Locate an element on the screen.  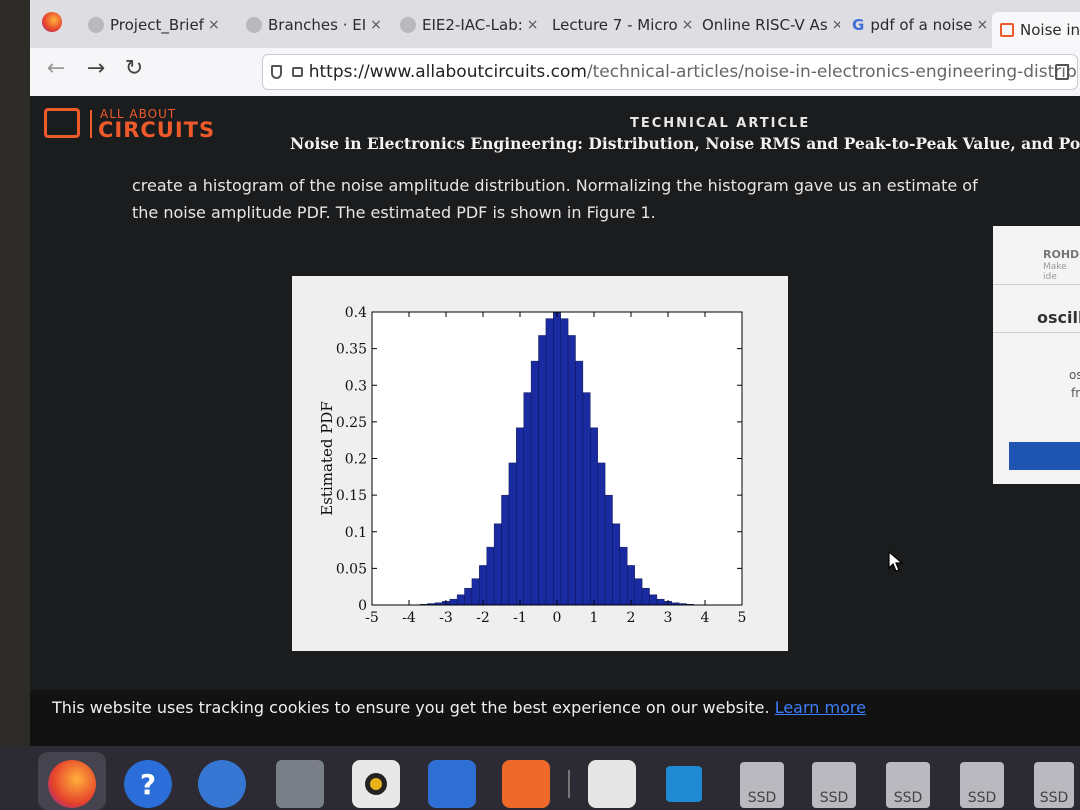
y-tick-label: 0 is located at coordinates (362, 606).